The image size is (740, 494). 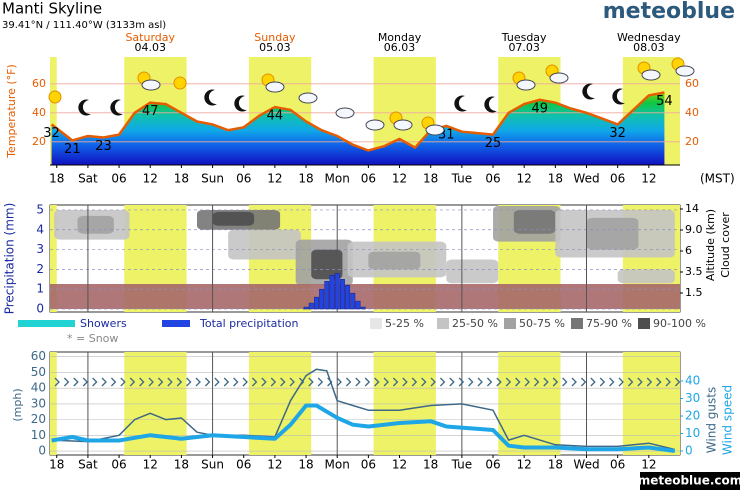 What do you see at coordinates (475, 323) in the screenshot?
I see `cloud-legend-label: 25-50 %` at bounding box center [475, 323].